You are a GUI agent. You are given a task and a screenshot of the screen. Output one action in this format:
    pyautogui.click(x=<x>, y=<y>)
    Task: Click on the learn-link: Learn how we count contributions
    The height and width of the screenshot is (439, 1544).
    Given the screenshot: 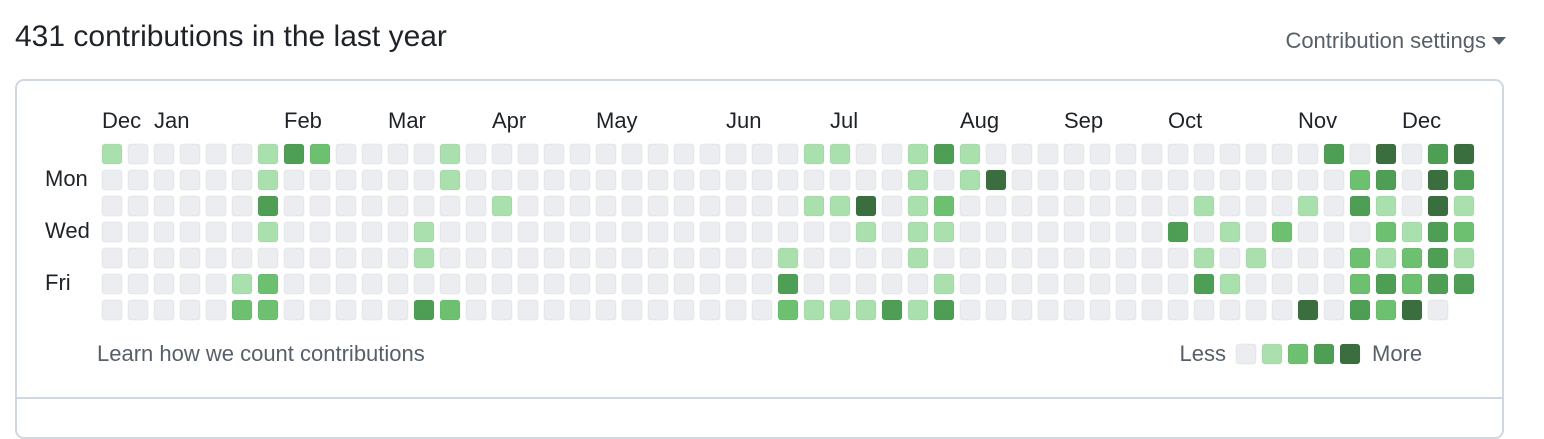 What is the action you would take?
    pyautogui.click(x=261, y=353)
    